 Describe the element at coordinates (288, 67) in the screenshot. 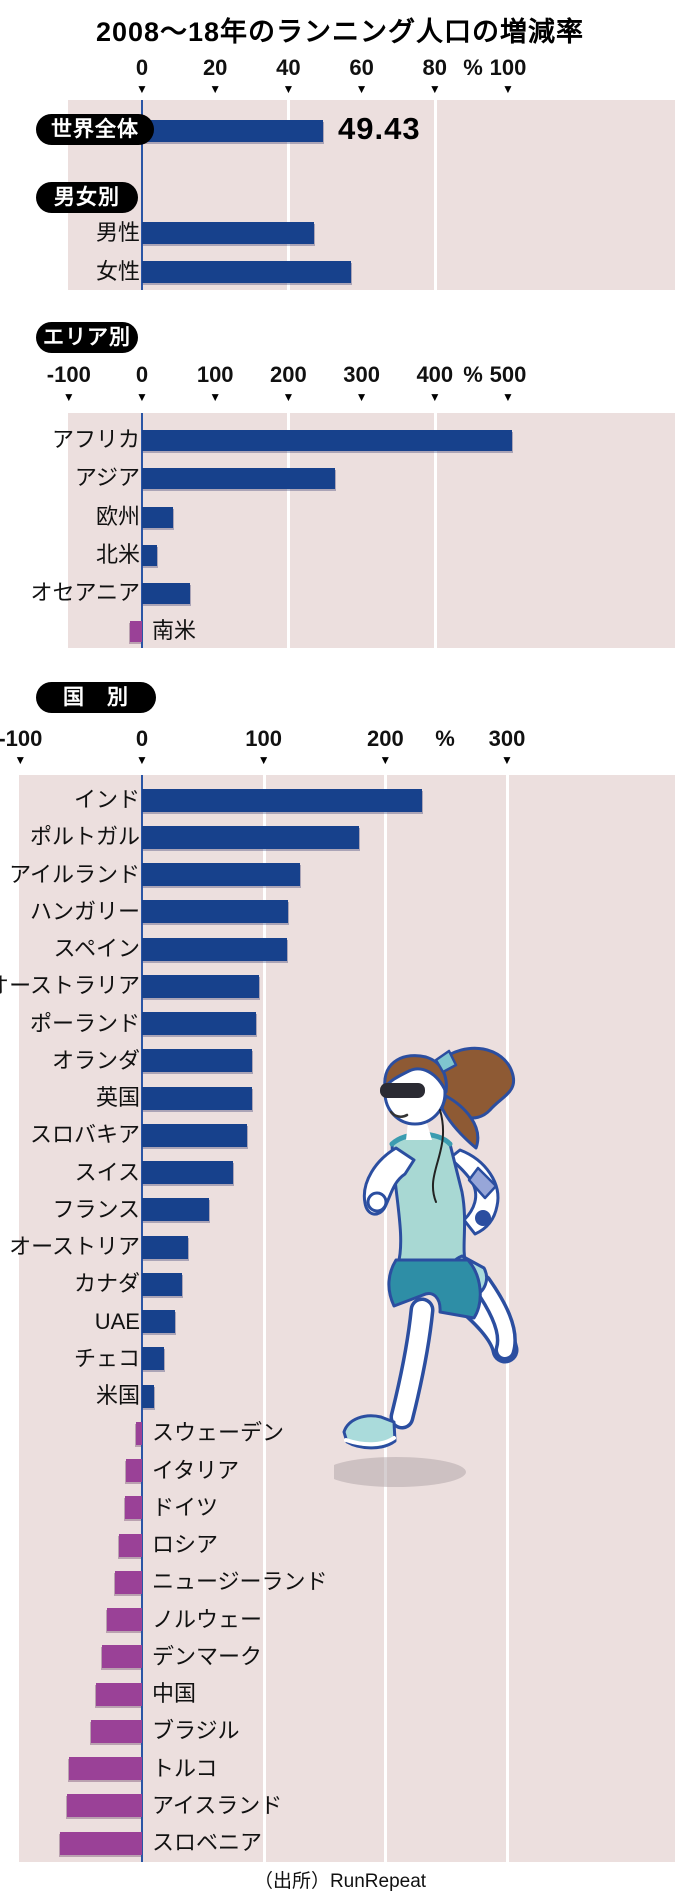

I see `axis-tick-label: 40` at that location.